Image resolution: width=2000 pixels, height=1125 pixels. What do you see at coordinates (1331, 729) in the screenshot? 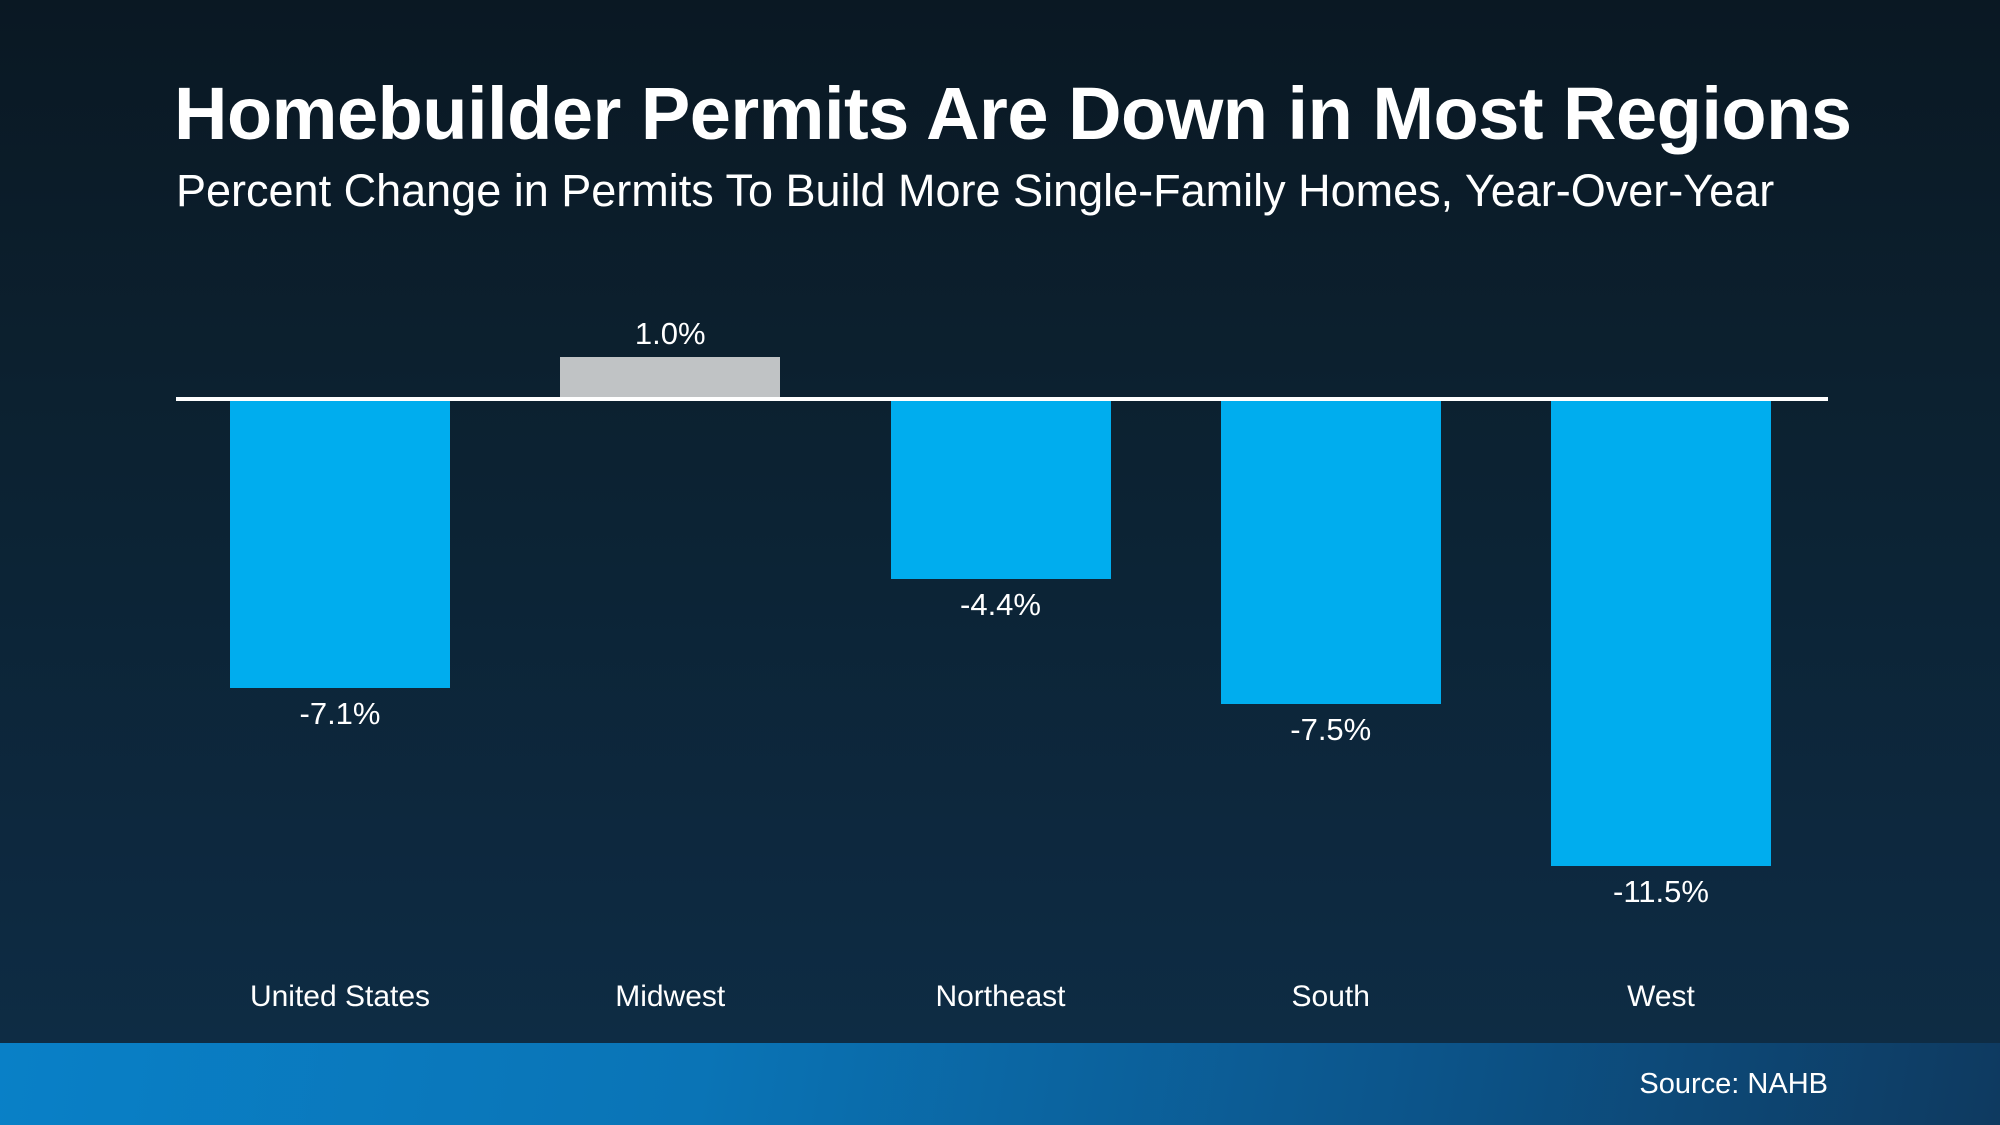
I see `value-label-south: -7.5%` at bounding box center [1331, 729].